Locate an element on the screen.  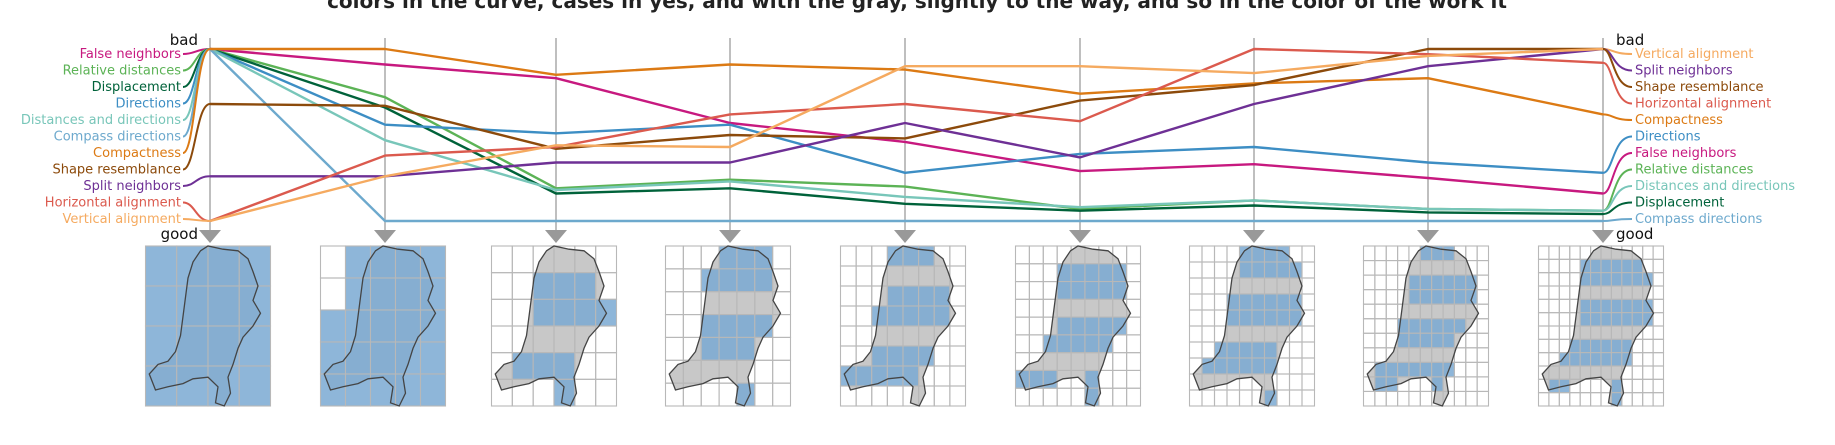
left-legend-label: Relative distances is located at coordinates (122, 71).